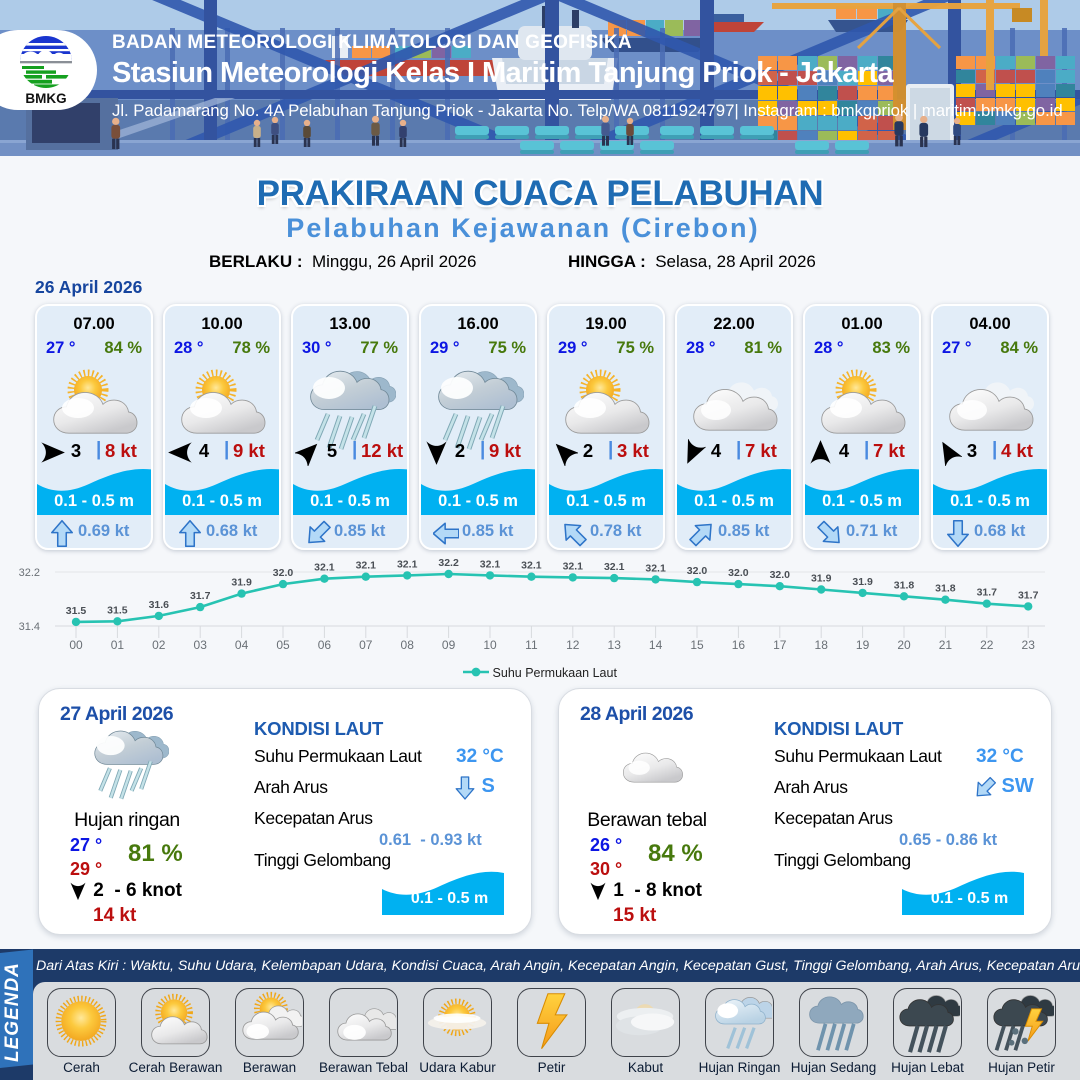 This screenshot has height=1080, width=1080. What do you see at coordinates (45, 98) in the screenshot?
I see `svg-text: BMKG` at bounding box center [45, 98].